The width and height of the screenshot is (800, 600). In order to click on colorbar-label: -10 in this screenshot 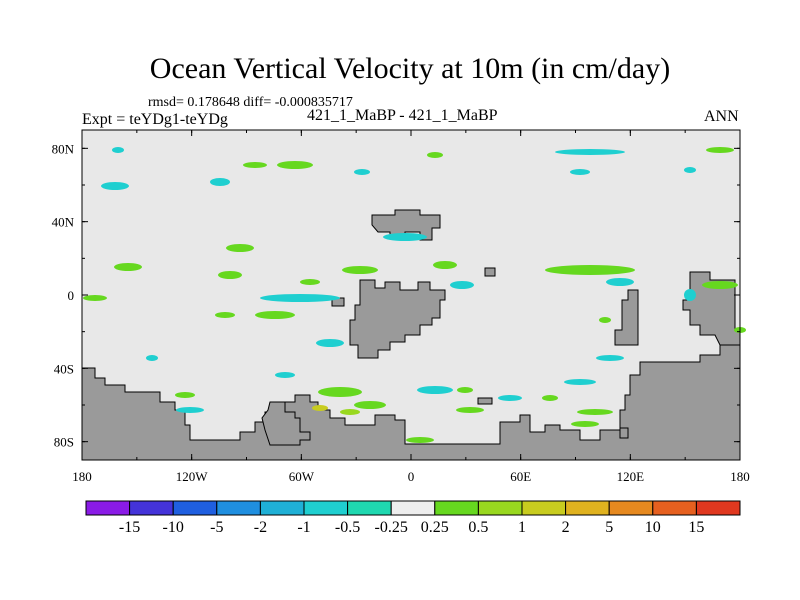, I will do `click(173, 527)`.